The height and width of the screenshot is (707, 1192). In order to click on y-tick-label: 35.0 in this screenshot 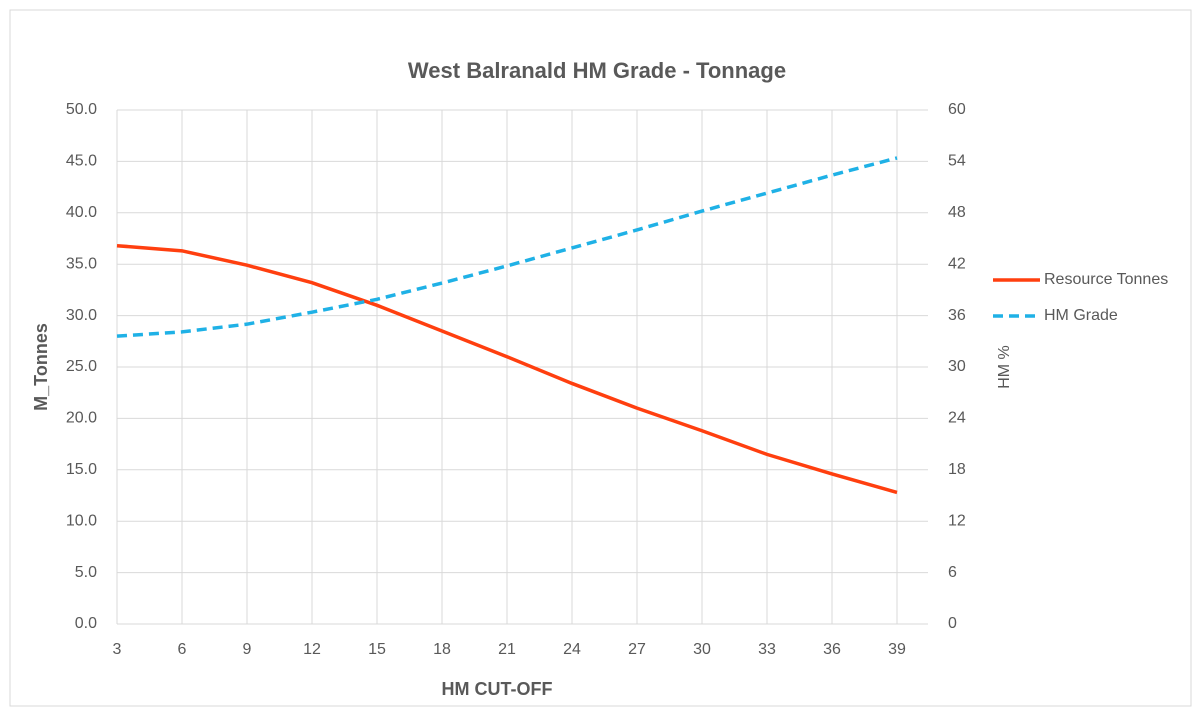, I will do `click(81, 263)`.